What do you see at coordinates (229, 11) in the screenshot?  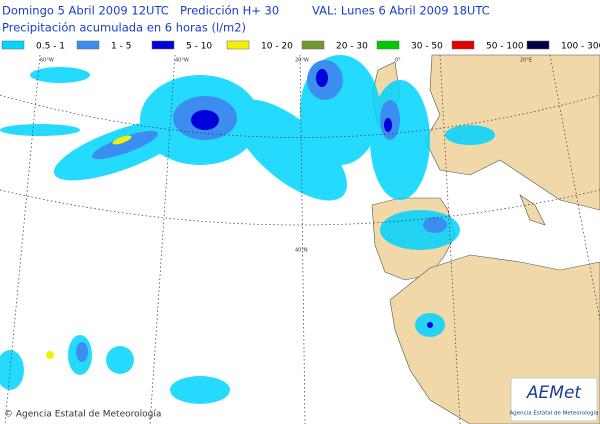 I see `forecast-step: Predicción H+ 30` at bounding box center [229, 11].